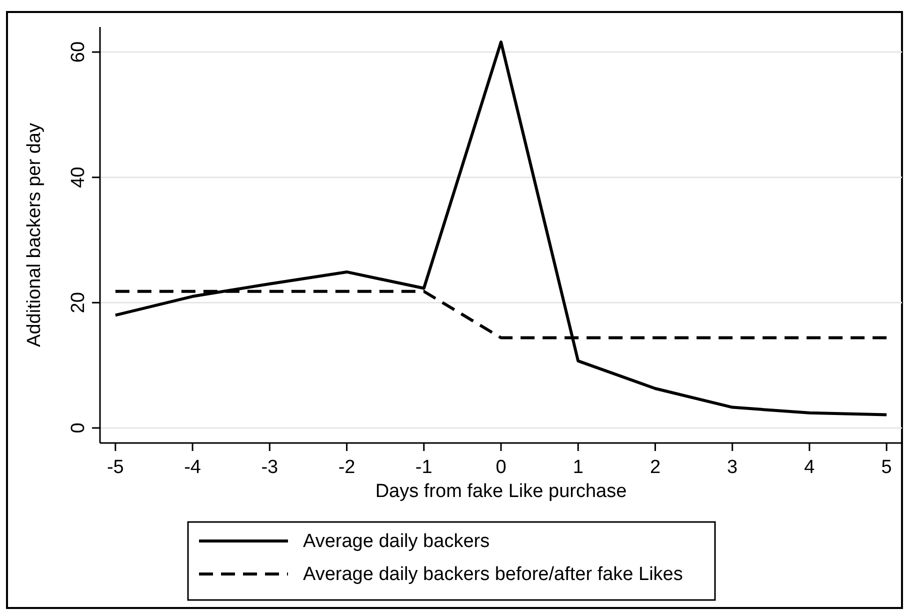 The height and width of the screenshot is (610, 904). What do you see at coordinates (655, 467) in the screenshot?
I see `x-tick-label: 2` at bounding box center [655, 467].